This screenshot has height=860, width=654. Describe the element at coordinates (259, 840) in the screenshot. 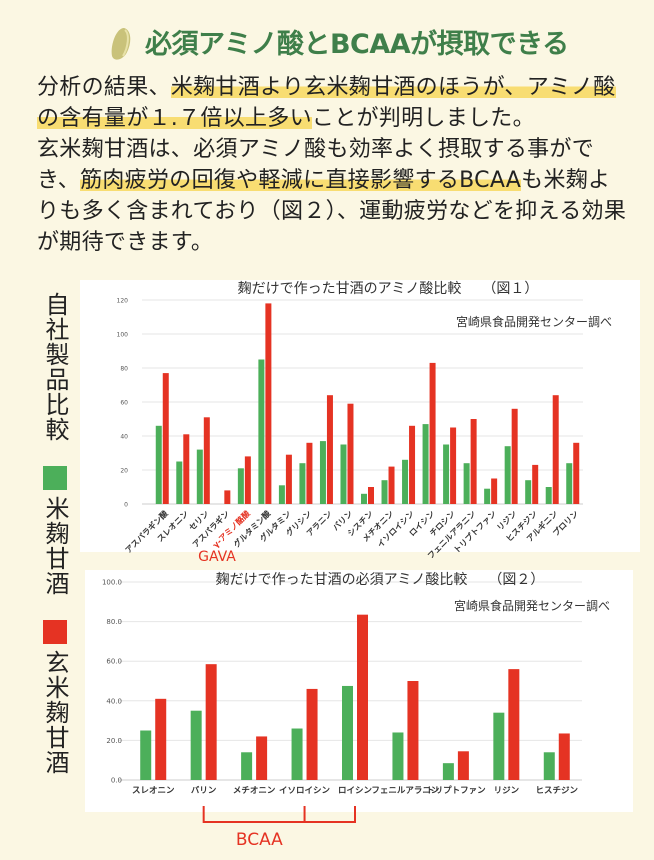

I see `bcaa-label: BCAA` at that location.